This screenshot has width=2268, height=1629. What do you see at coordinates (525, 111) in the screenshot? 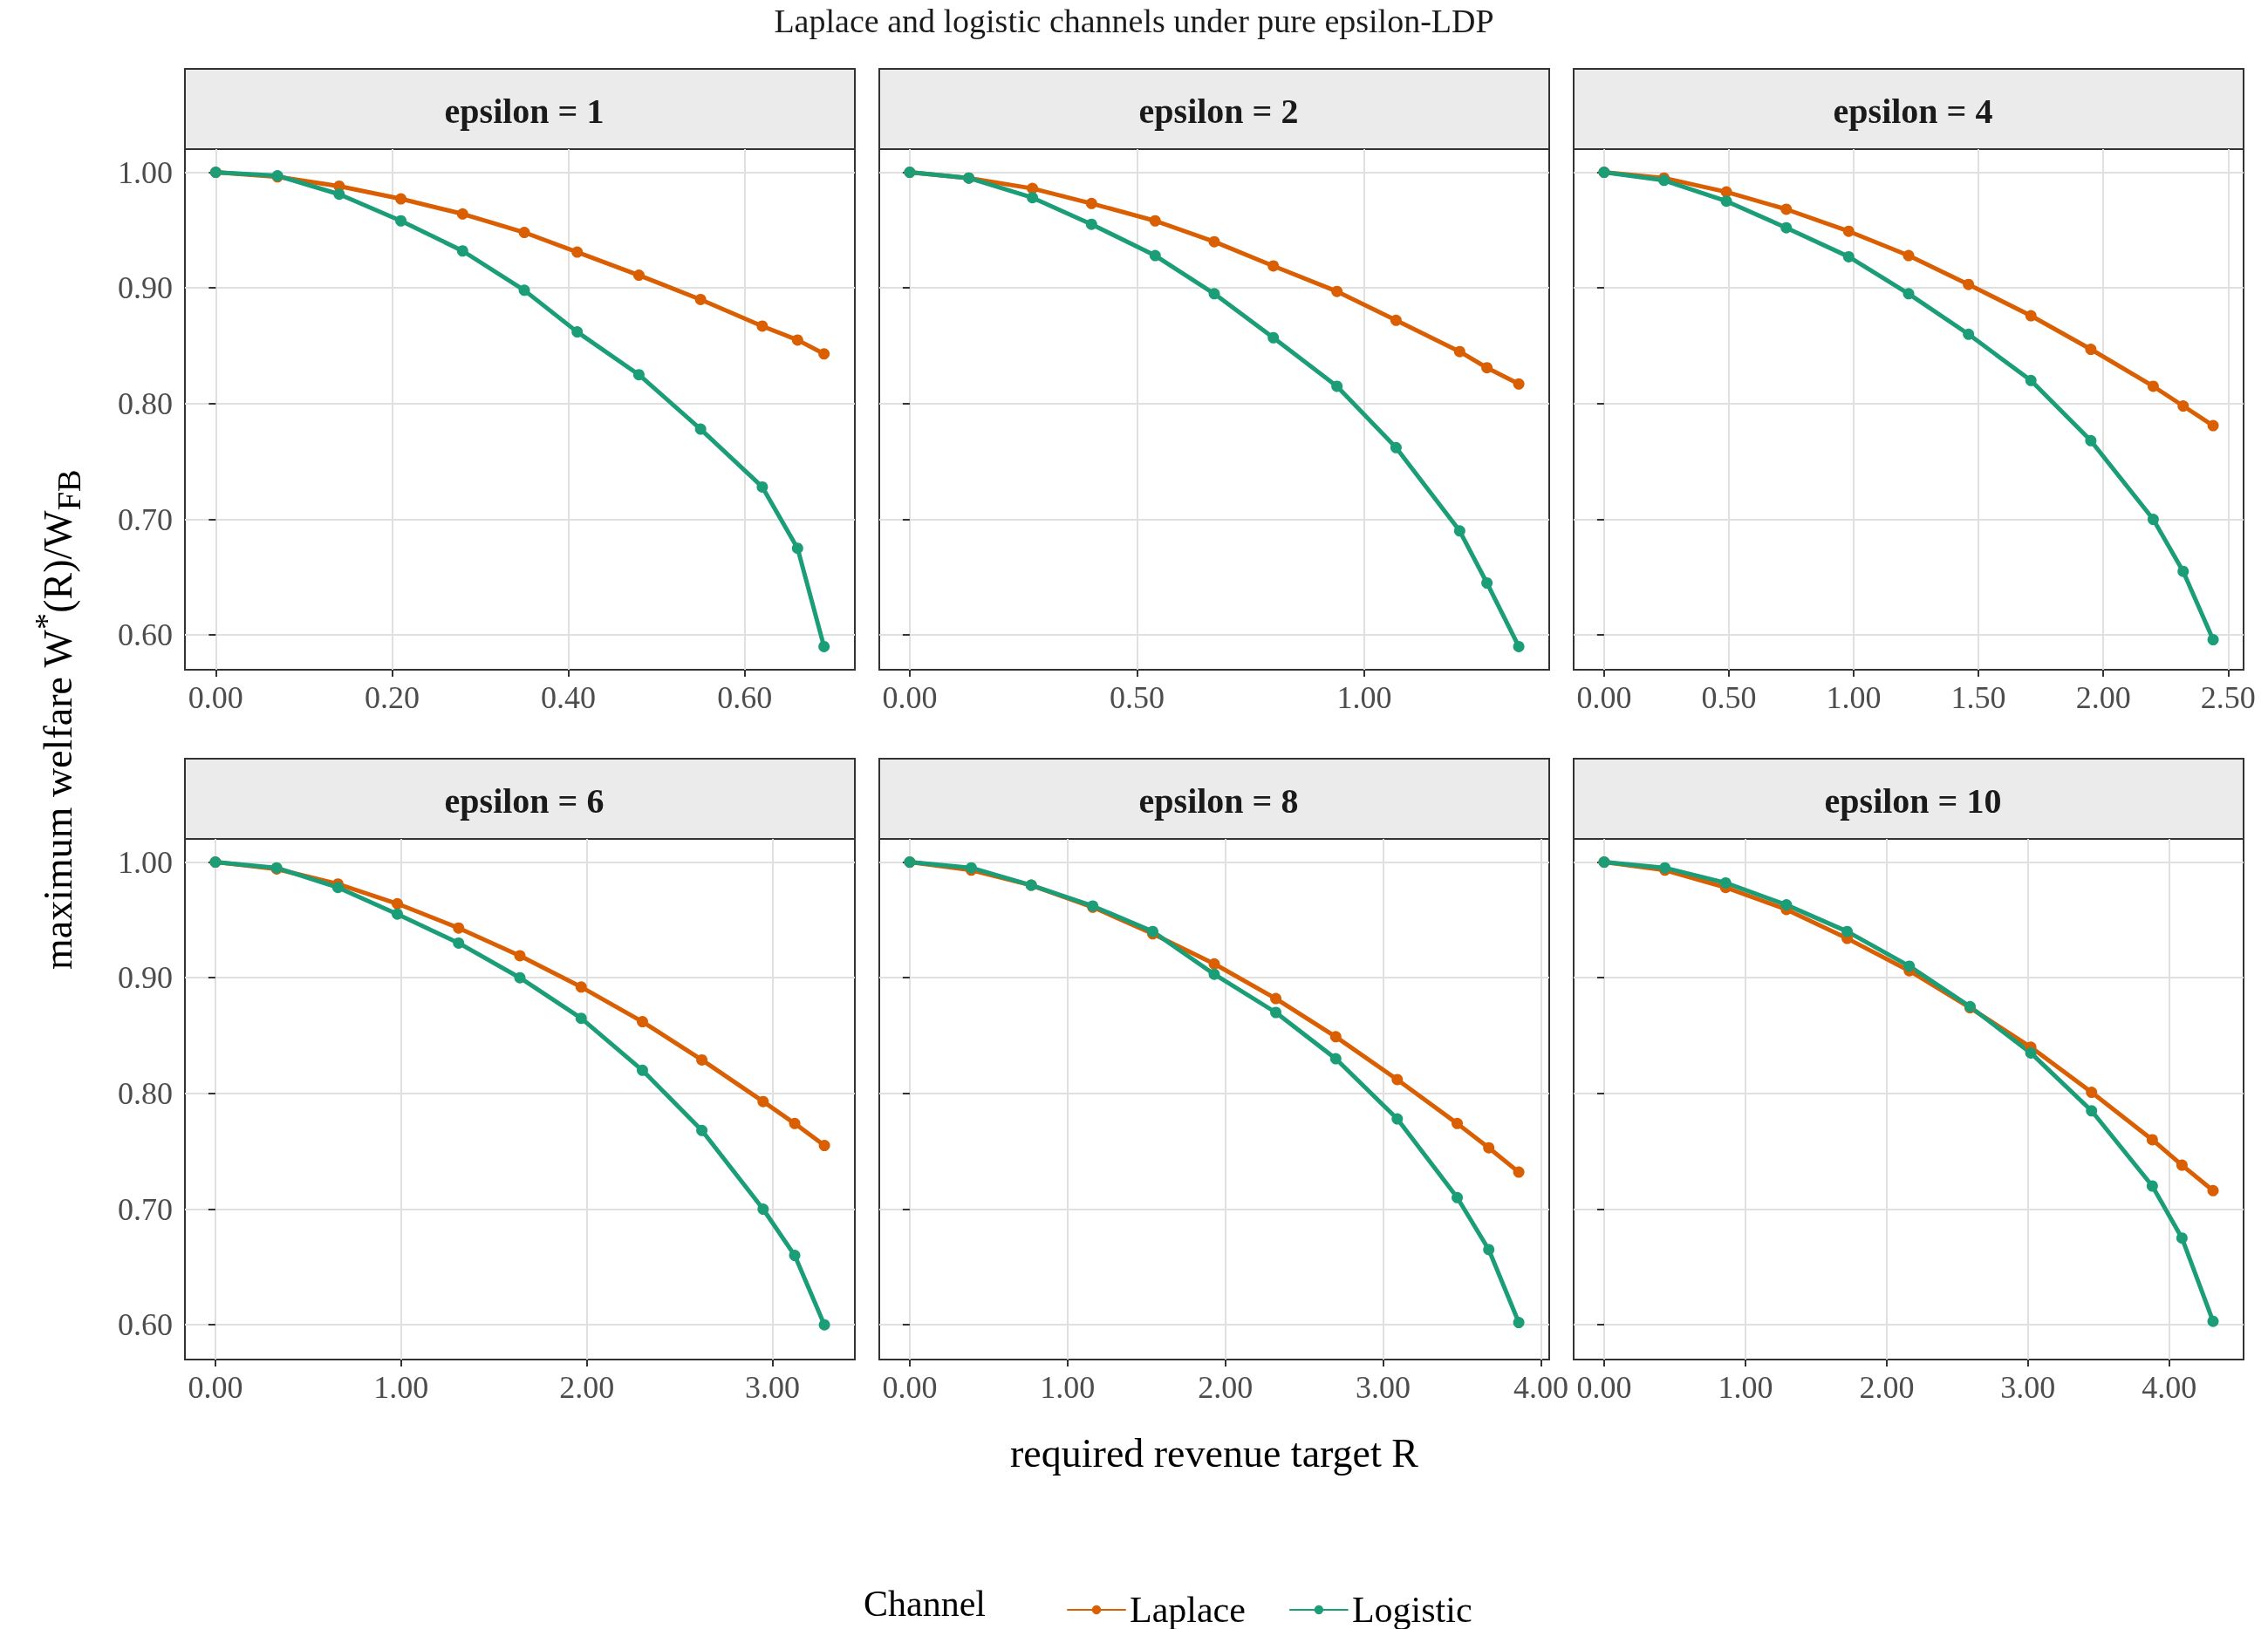
I see `chart-subtitle: epsilon = 1` at bounding box center [525, 111].